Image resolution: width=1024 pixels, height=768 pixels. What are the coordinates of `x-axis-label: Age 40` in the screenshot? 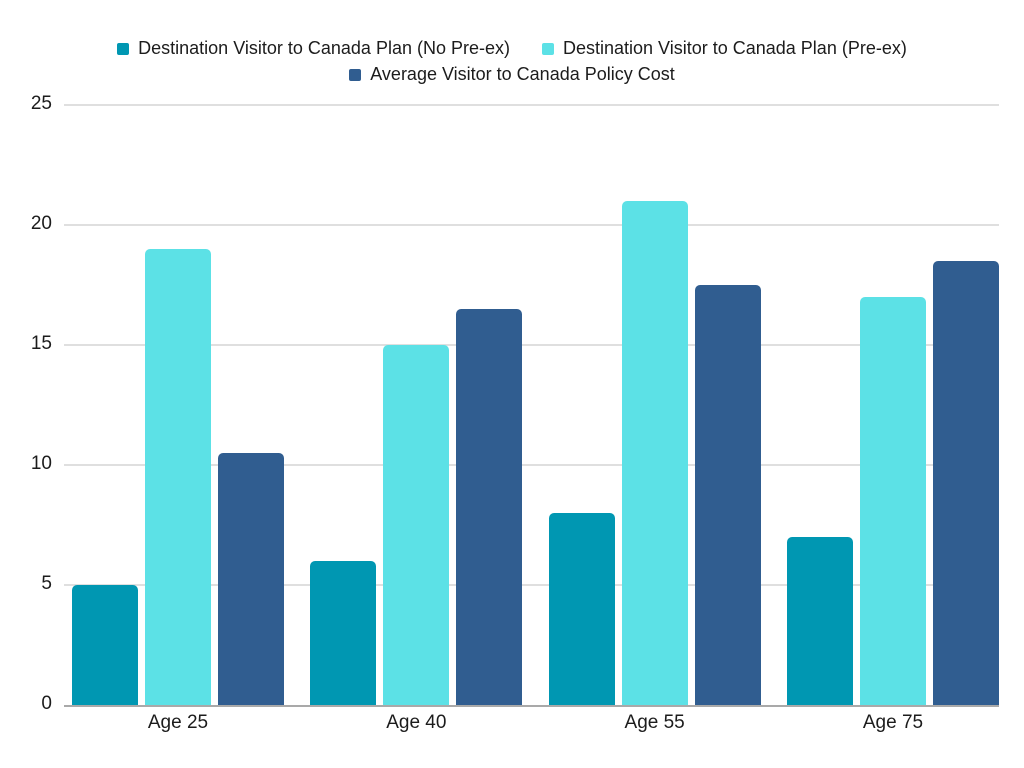 It's located at (416, 722).